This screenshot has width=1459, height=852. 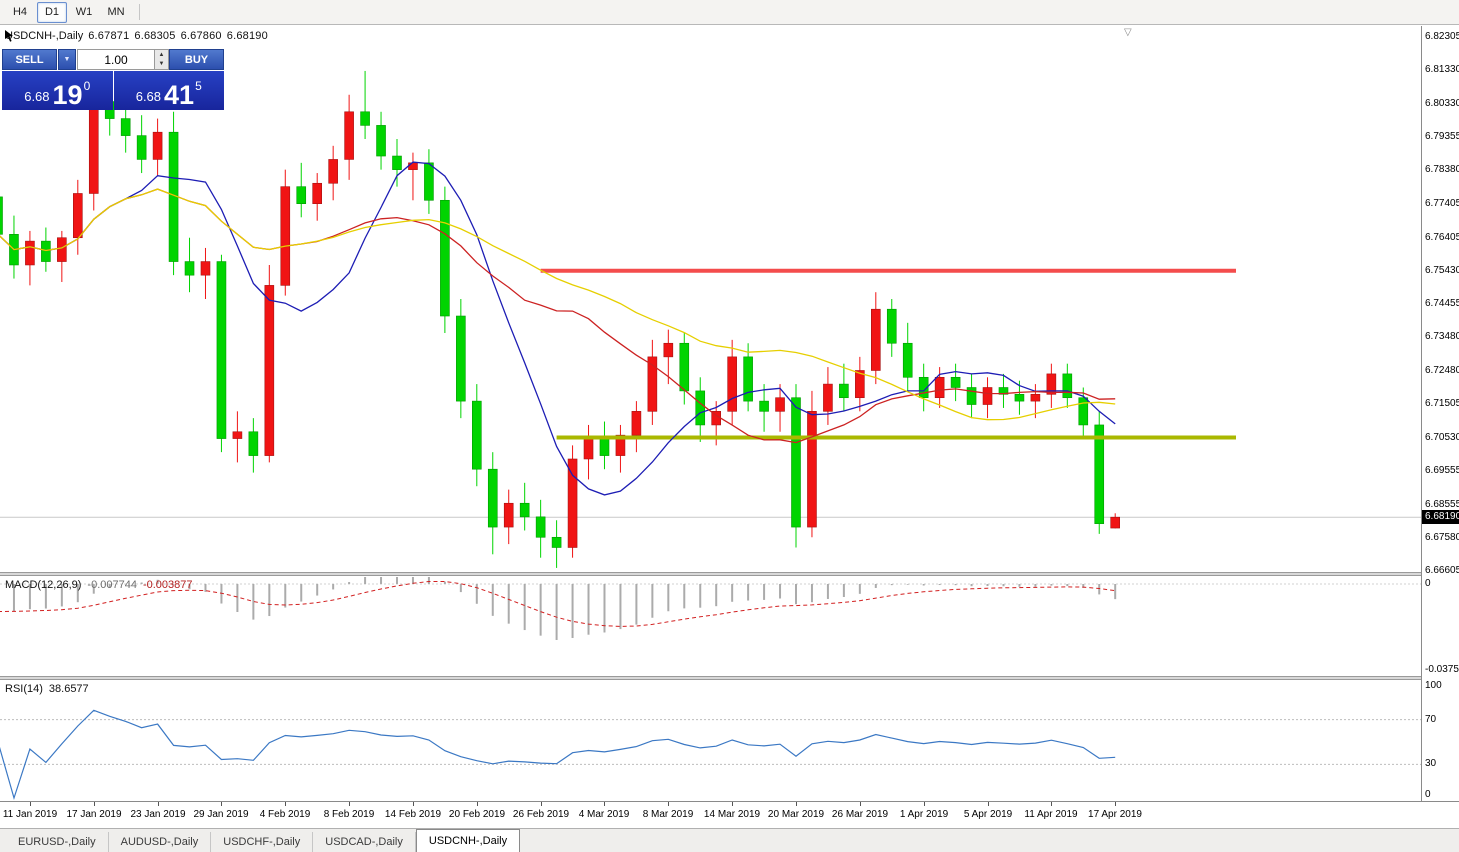 I want to click on chart-tab-usdchf: USDCHF-,Daily, so click(x=262, y=842).